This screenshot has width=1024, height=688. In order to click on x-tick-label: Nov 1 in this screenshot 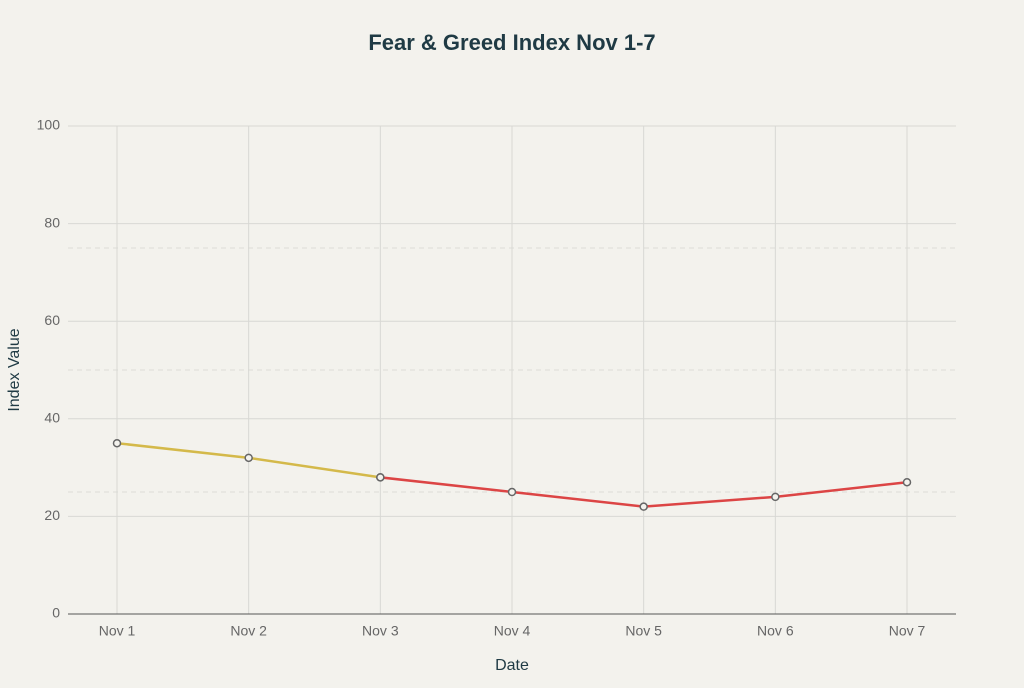, I will do `click(117, 631)`.